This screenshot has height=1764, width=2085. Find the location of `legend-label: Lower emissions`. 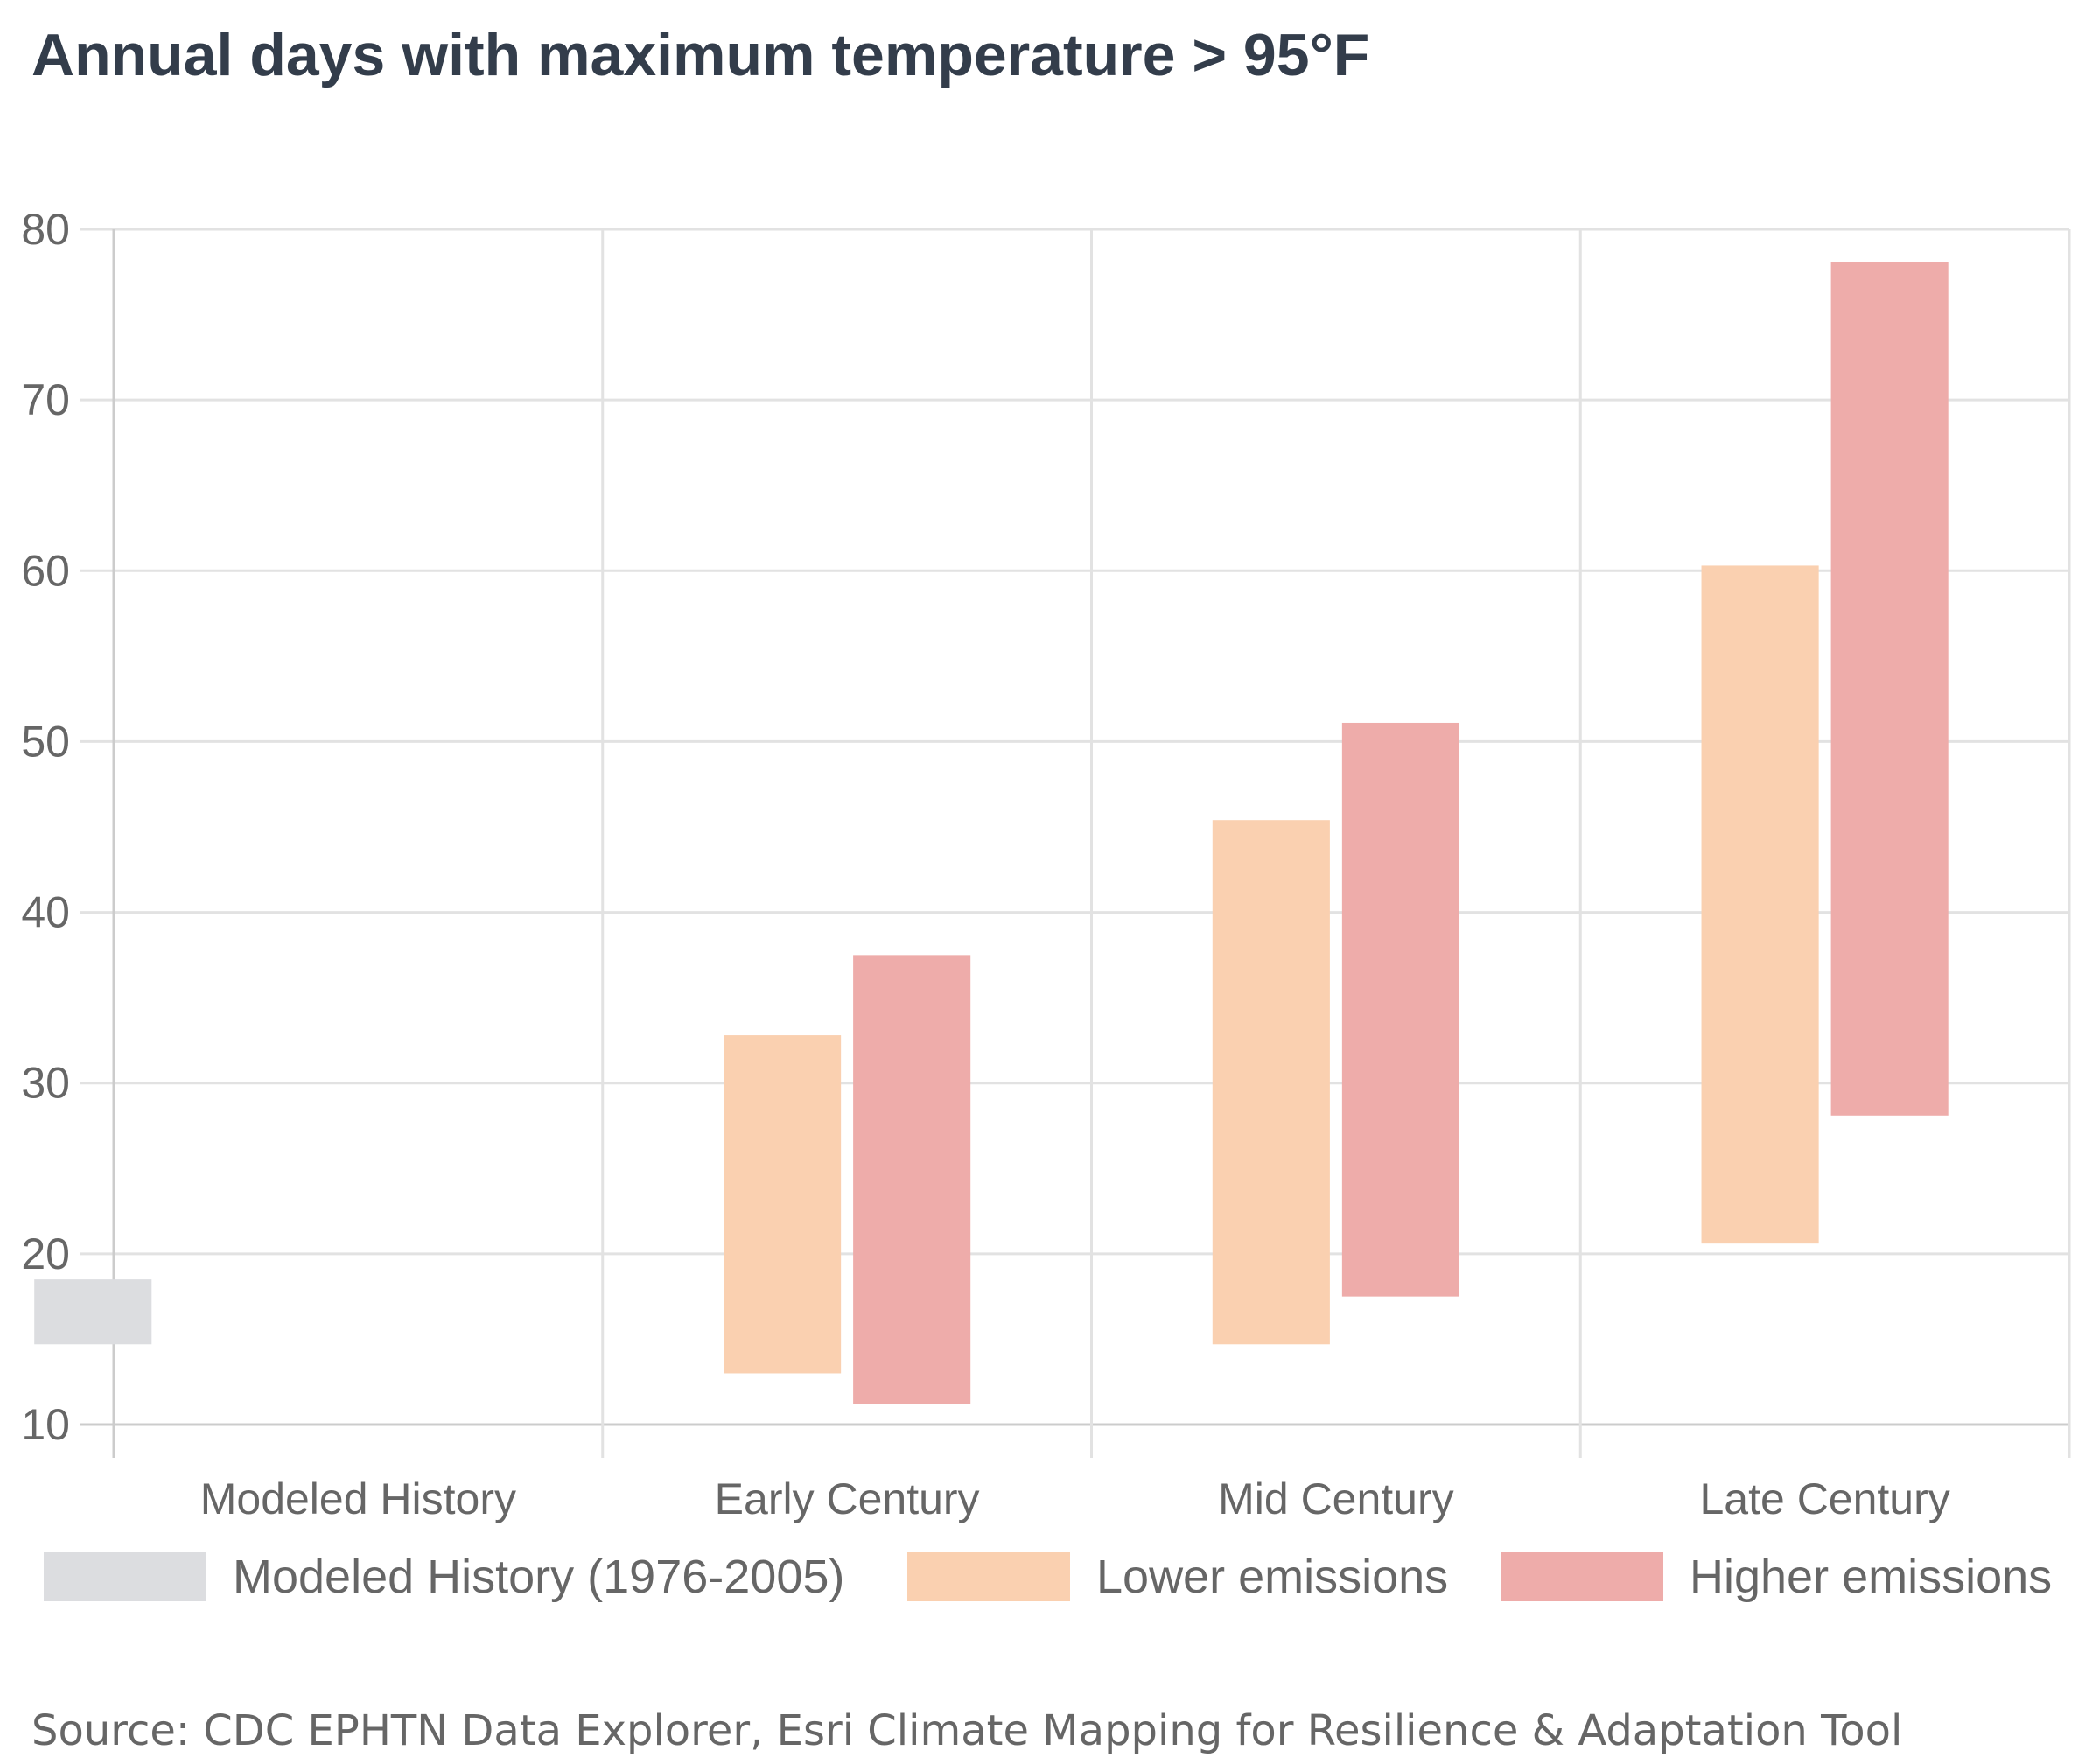

legend-label: Lower emissions is located at coordinates (1272, 1576).